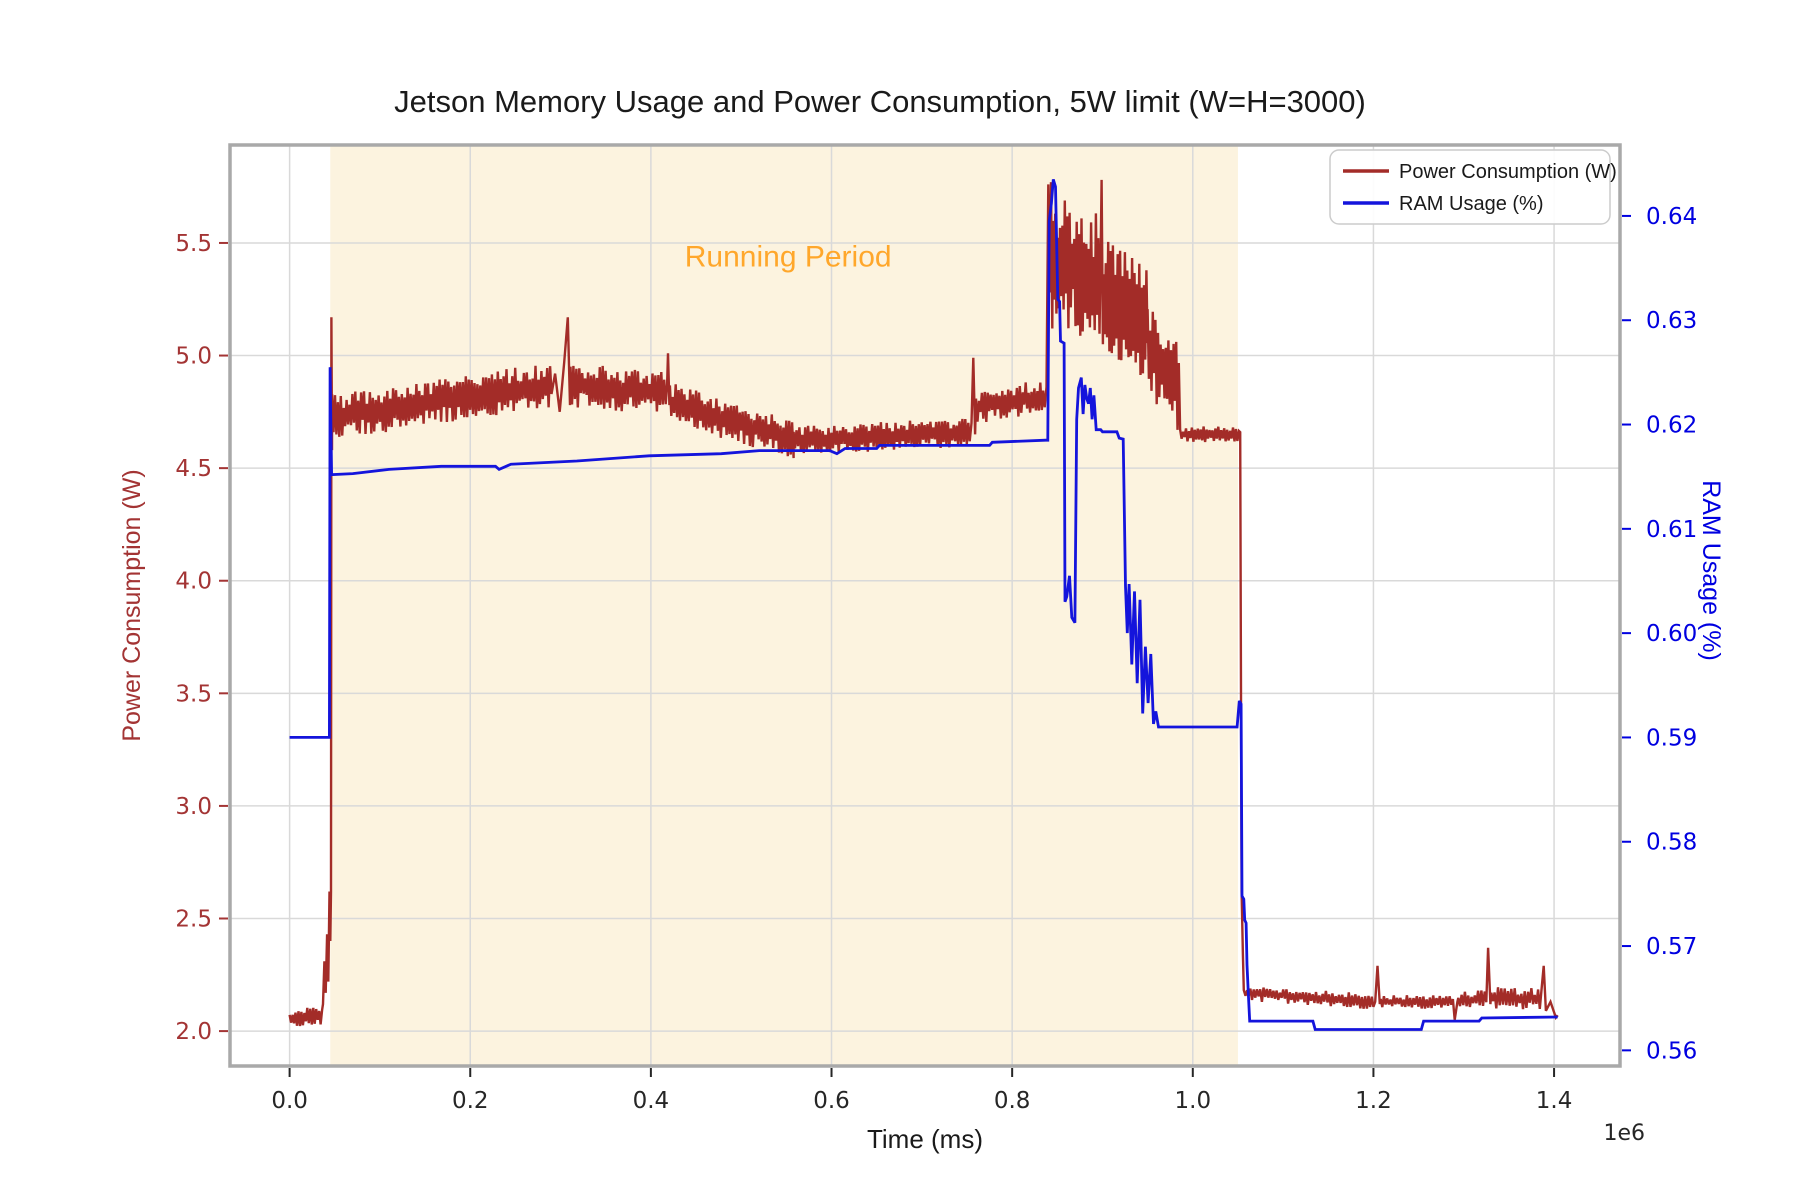 The height and width of the screenshot is (1200, 1800). What do you see at coordinates (1671, 634) in the screenshot?
I see `y-right-tick-label: 0.60` at bounding box center [1671, 634].